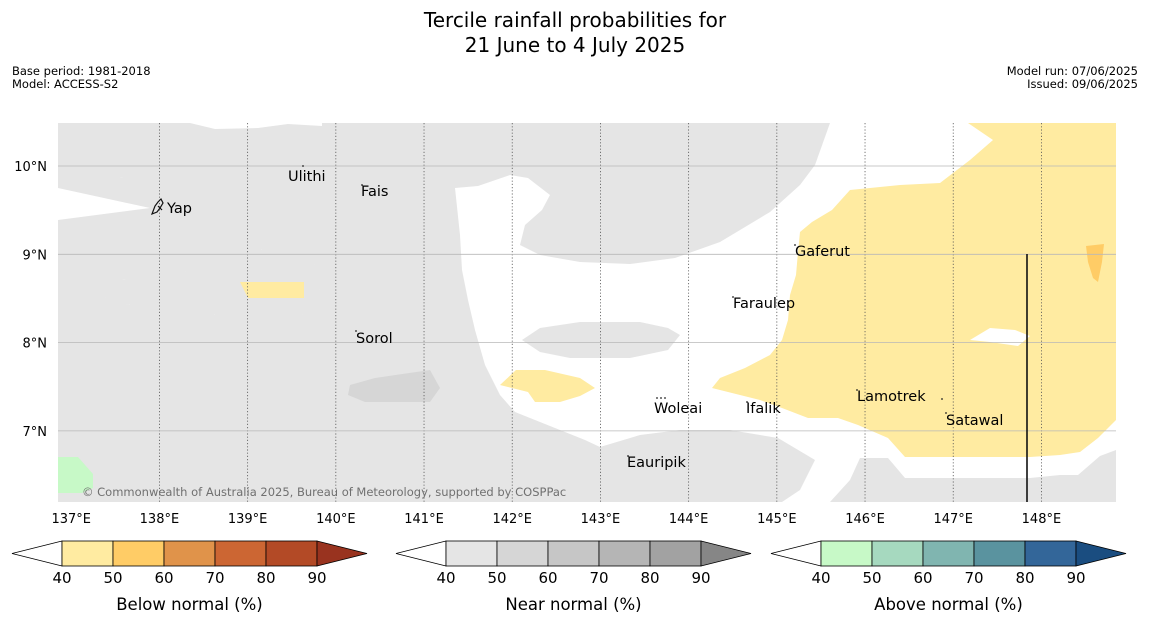 The height and width of the screenshot is (644, 1150). I want to click on latitude-label: 9°N, so click(35, 255).